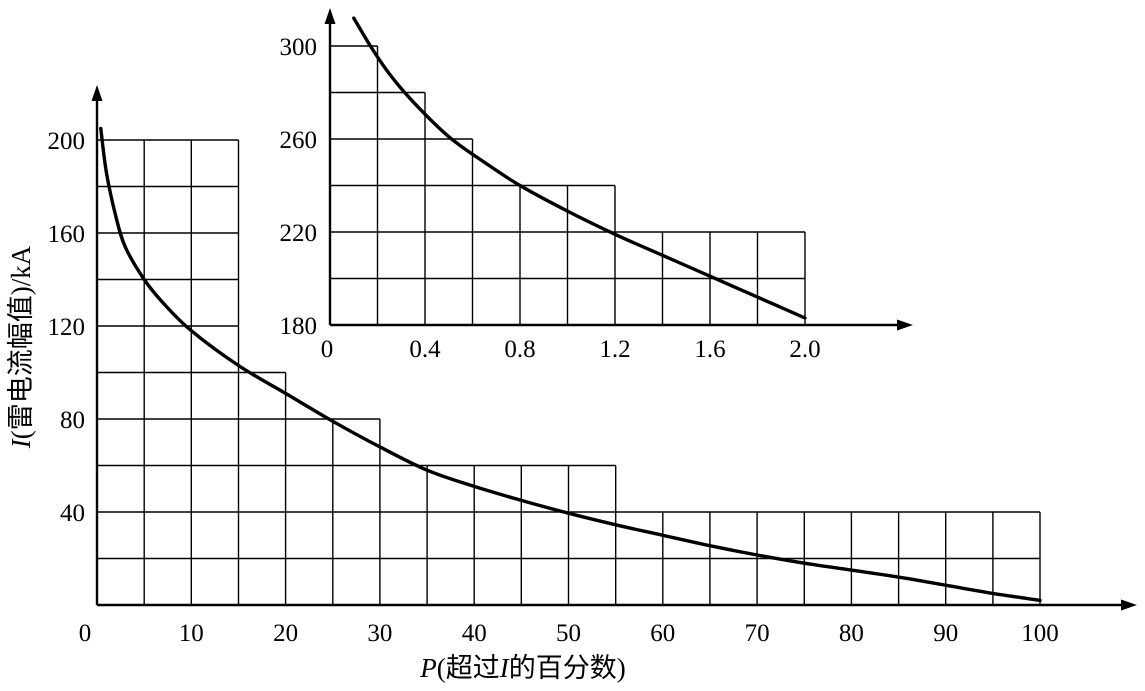 Image resolution: width=1145 pixels, height=691 pixels. What do you see at coordinates (568, 633) in the screenshot?
I see `x-tick-label: 50` at bounding box center [568, 633].